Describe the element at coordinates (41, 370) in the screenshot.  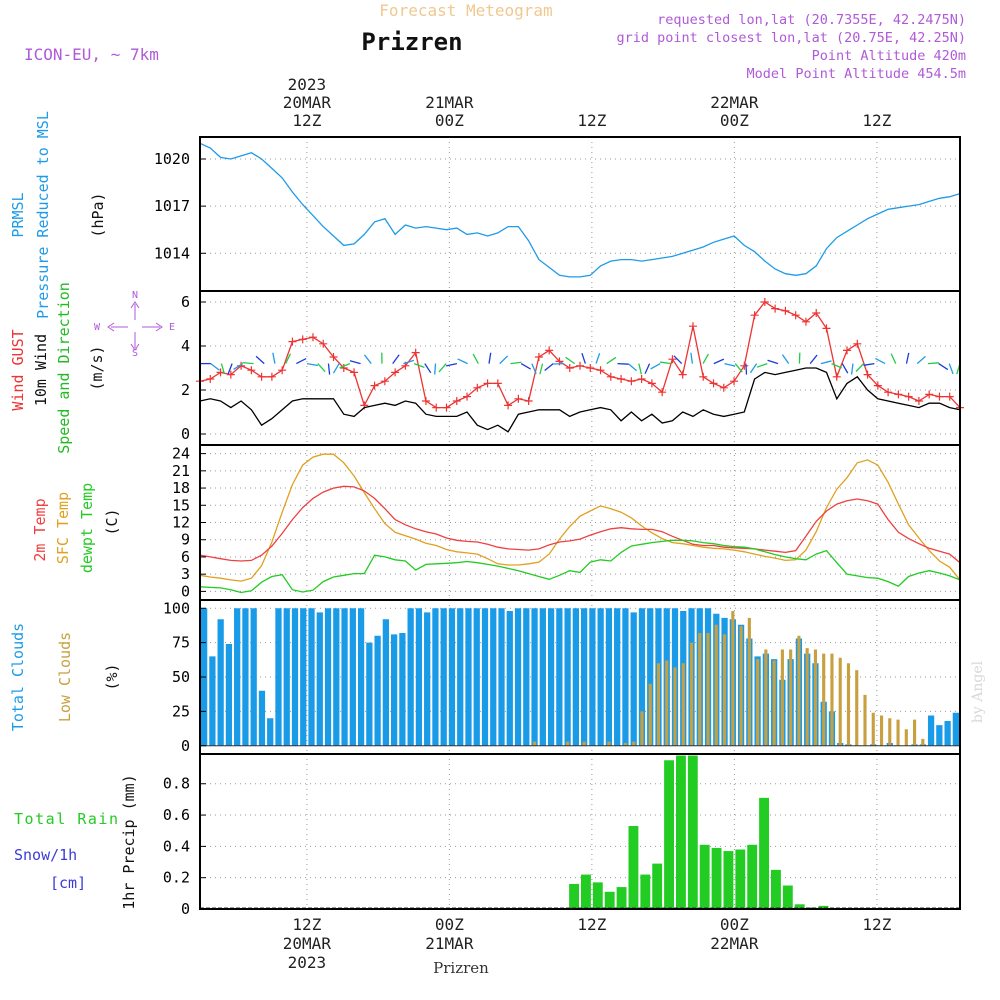
I see `wind-10m-label: 10m Wind` at that location.